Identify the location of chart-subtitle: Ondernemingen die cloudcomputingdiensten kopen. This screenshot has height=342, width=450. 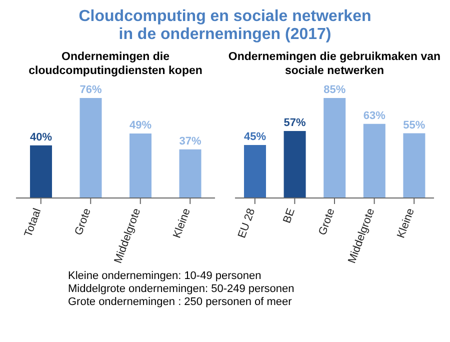
(116, 64).